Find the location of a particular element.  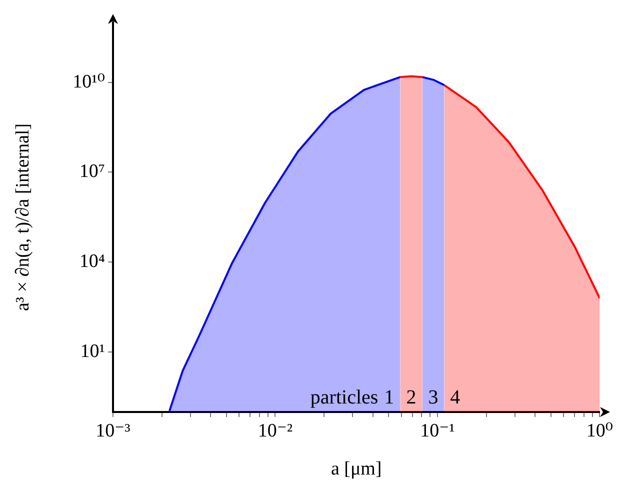

x-tick-label: 10⁰ is located at coordinates (600, 431).